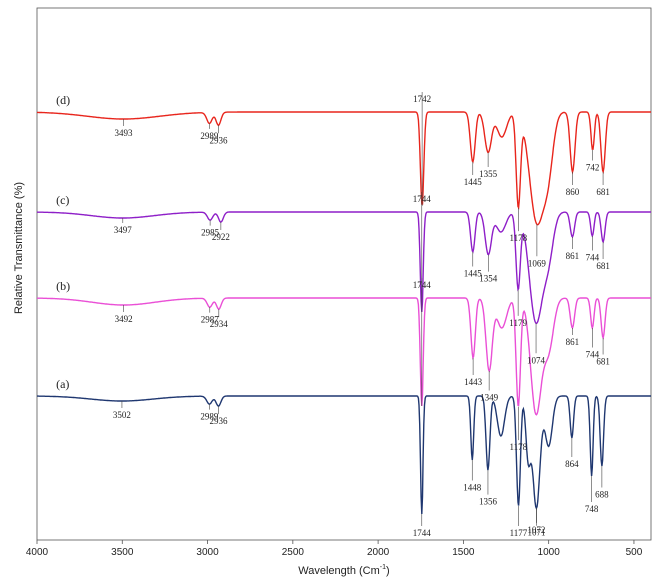  Describe the element at coordinates (19, 248) in the screenshot. I see `y-axis-label: Relative Transmittance (%)` at that location.